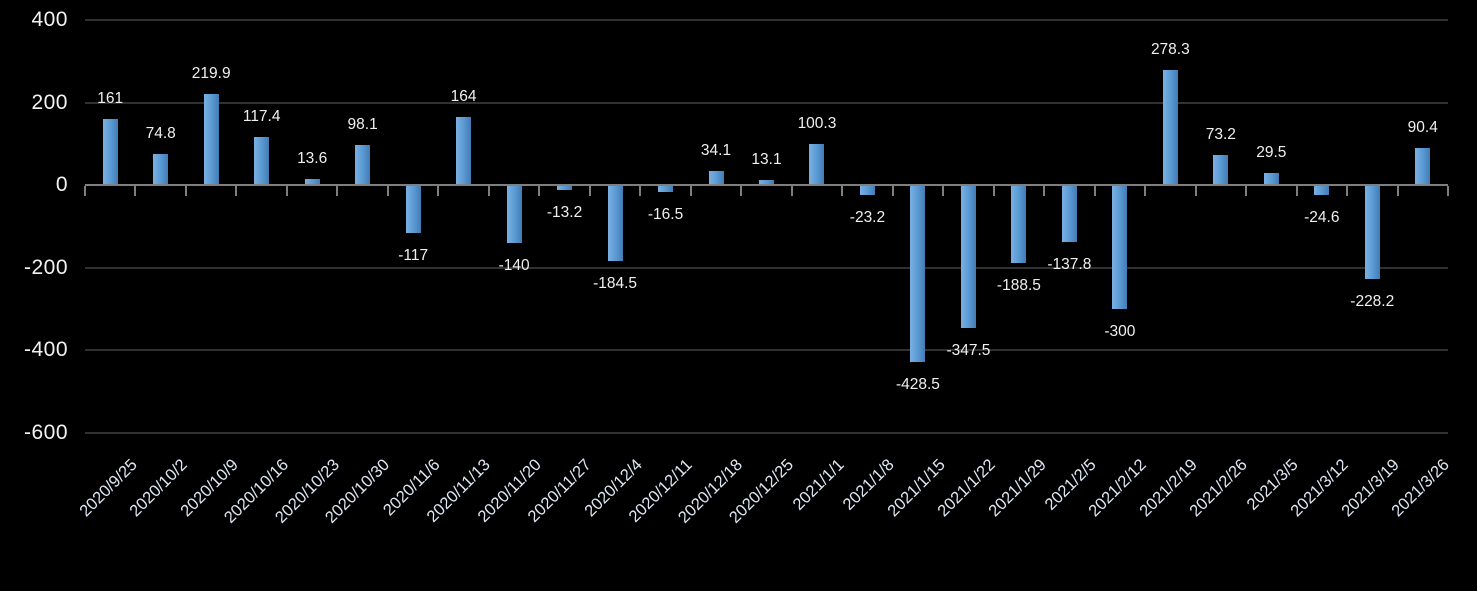 The height and width of the screenshot is (591, 1477). I want to click on bar-value-label: 219.9, so click(211, 74).